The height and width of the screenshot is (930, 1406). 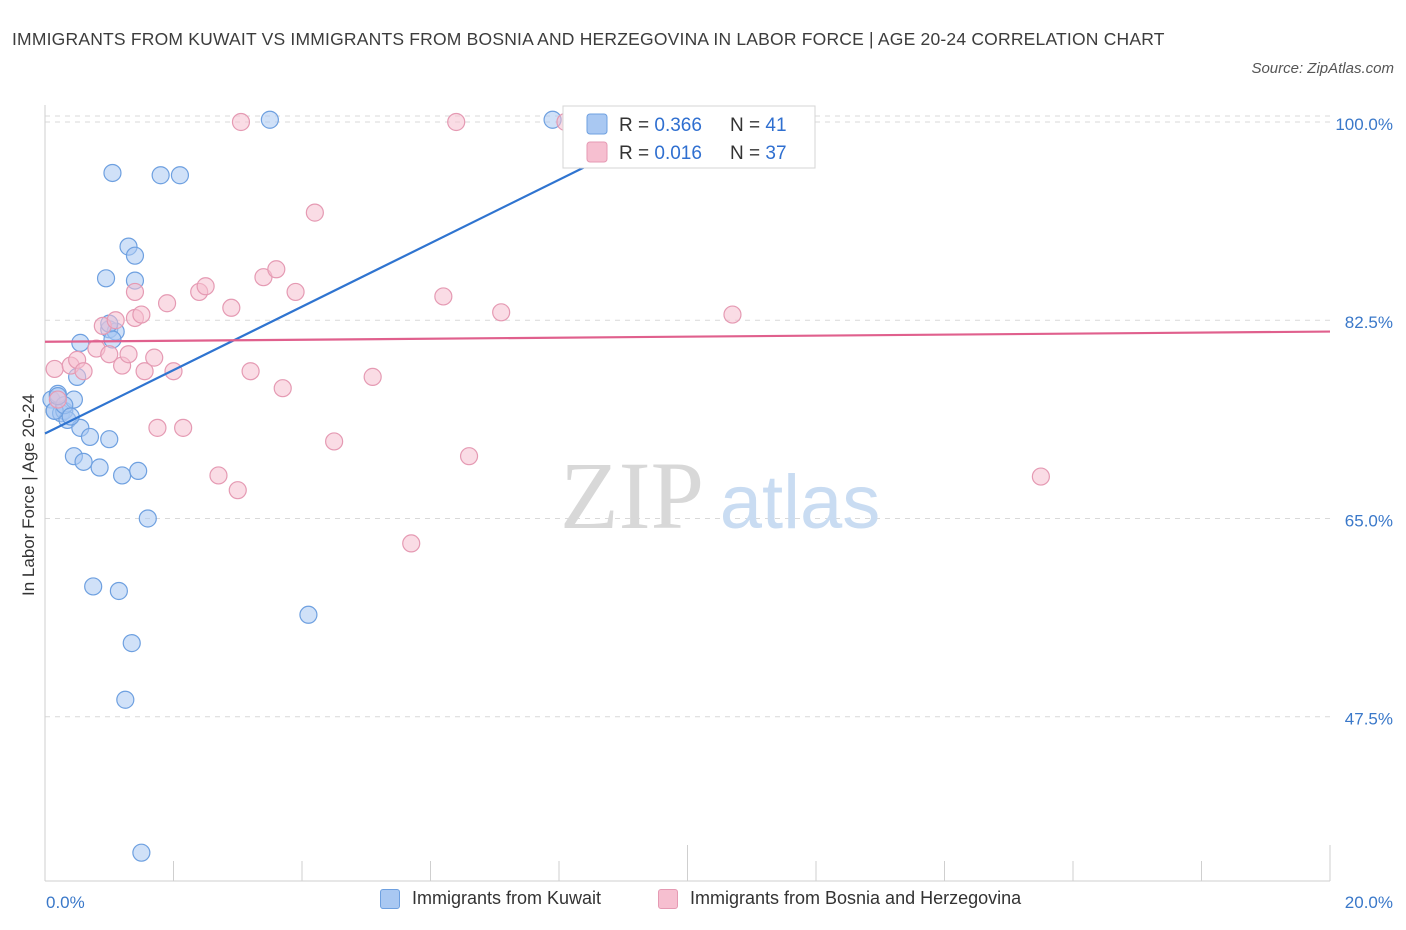 I want to click on legend-r-label-1: R =, so click(x=636, y=125).